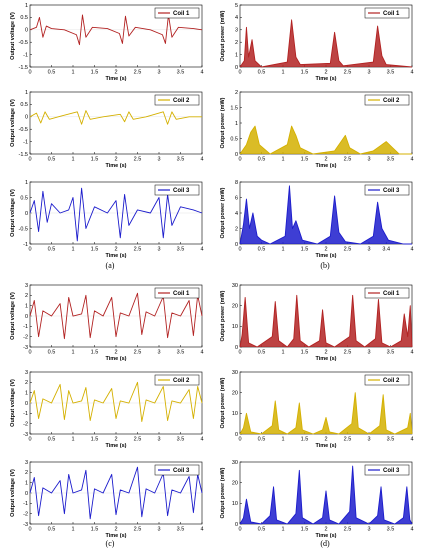  What do you see at coordinates (26, 296) in the screenshot?
I see `y-tick-label: 2` at bounding box center [26, 296].